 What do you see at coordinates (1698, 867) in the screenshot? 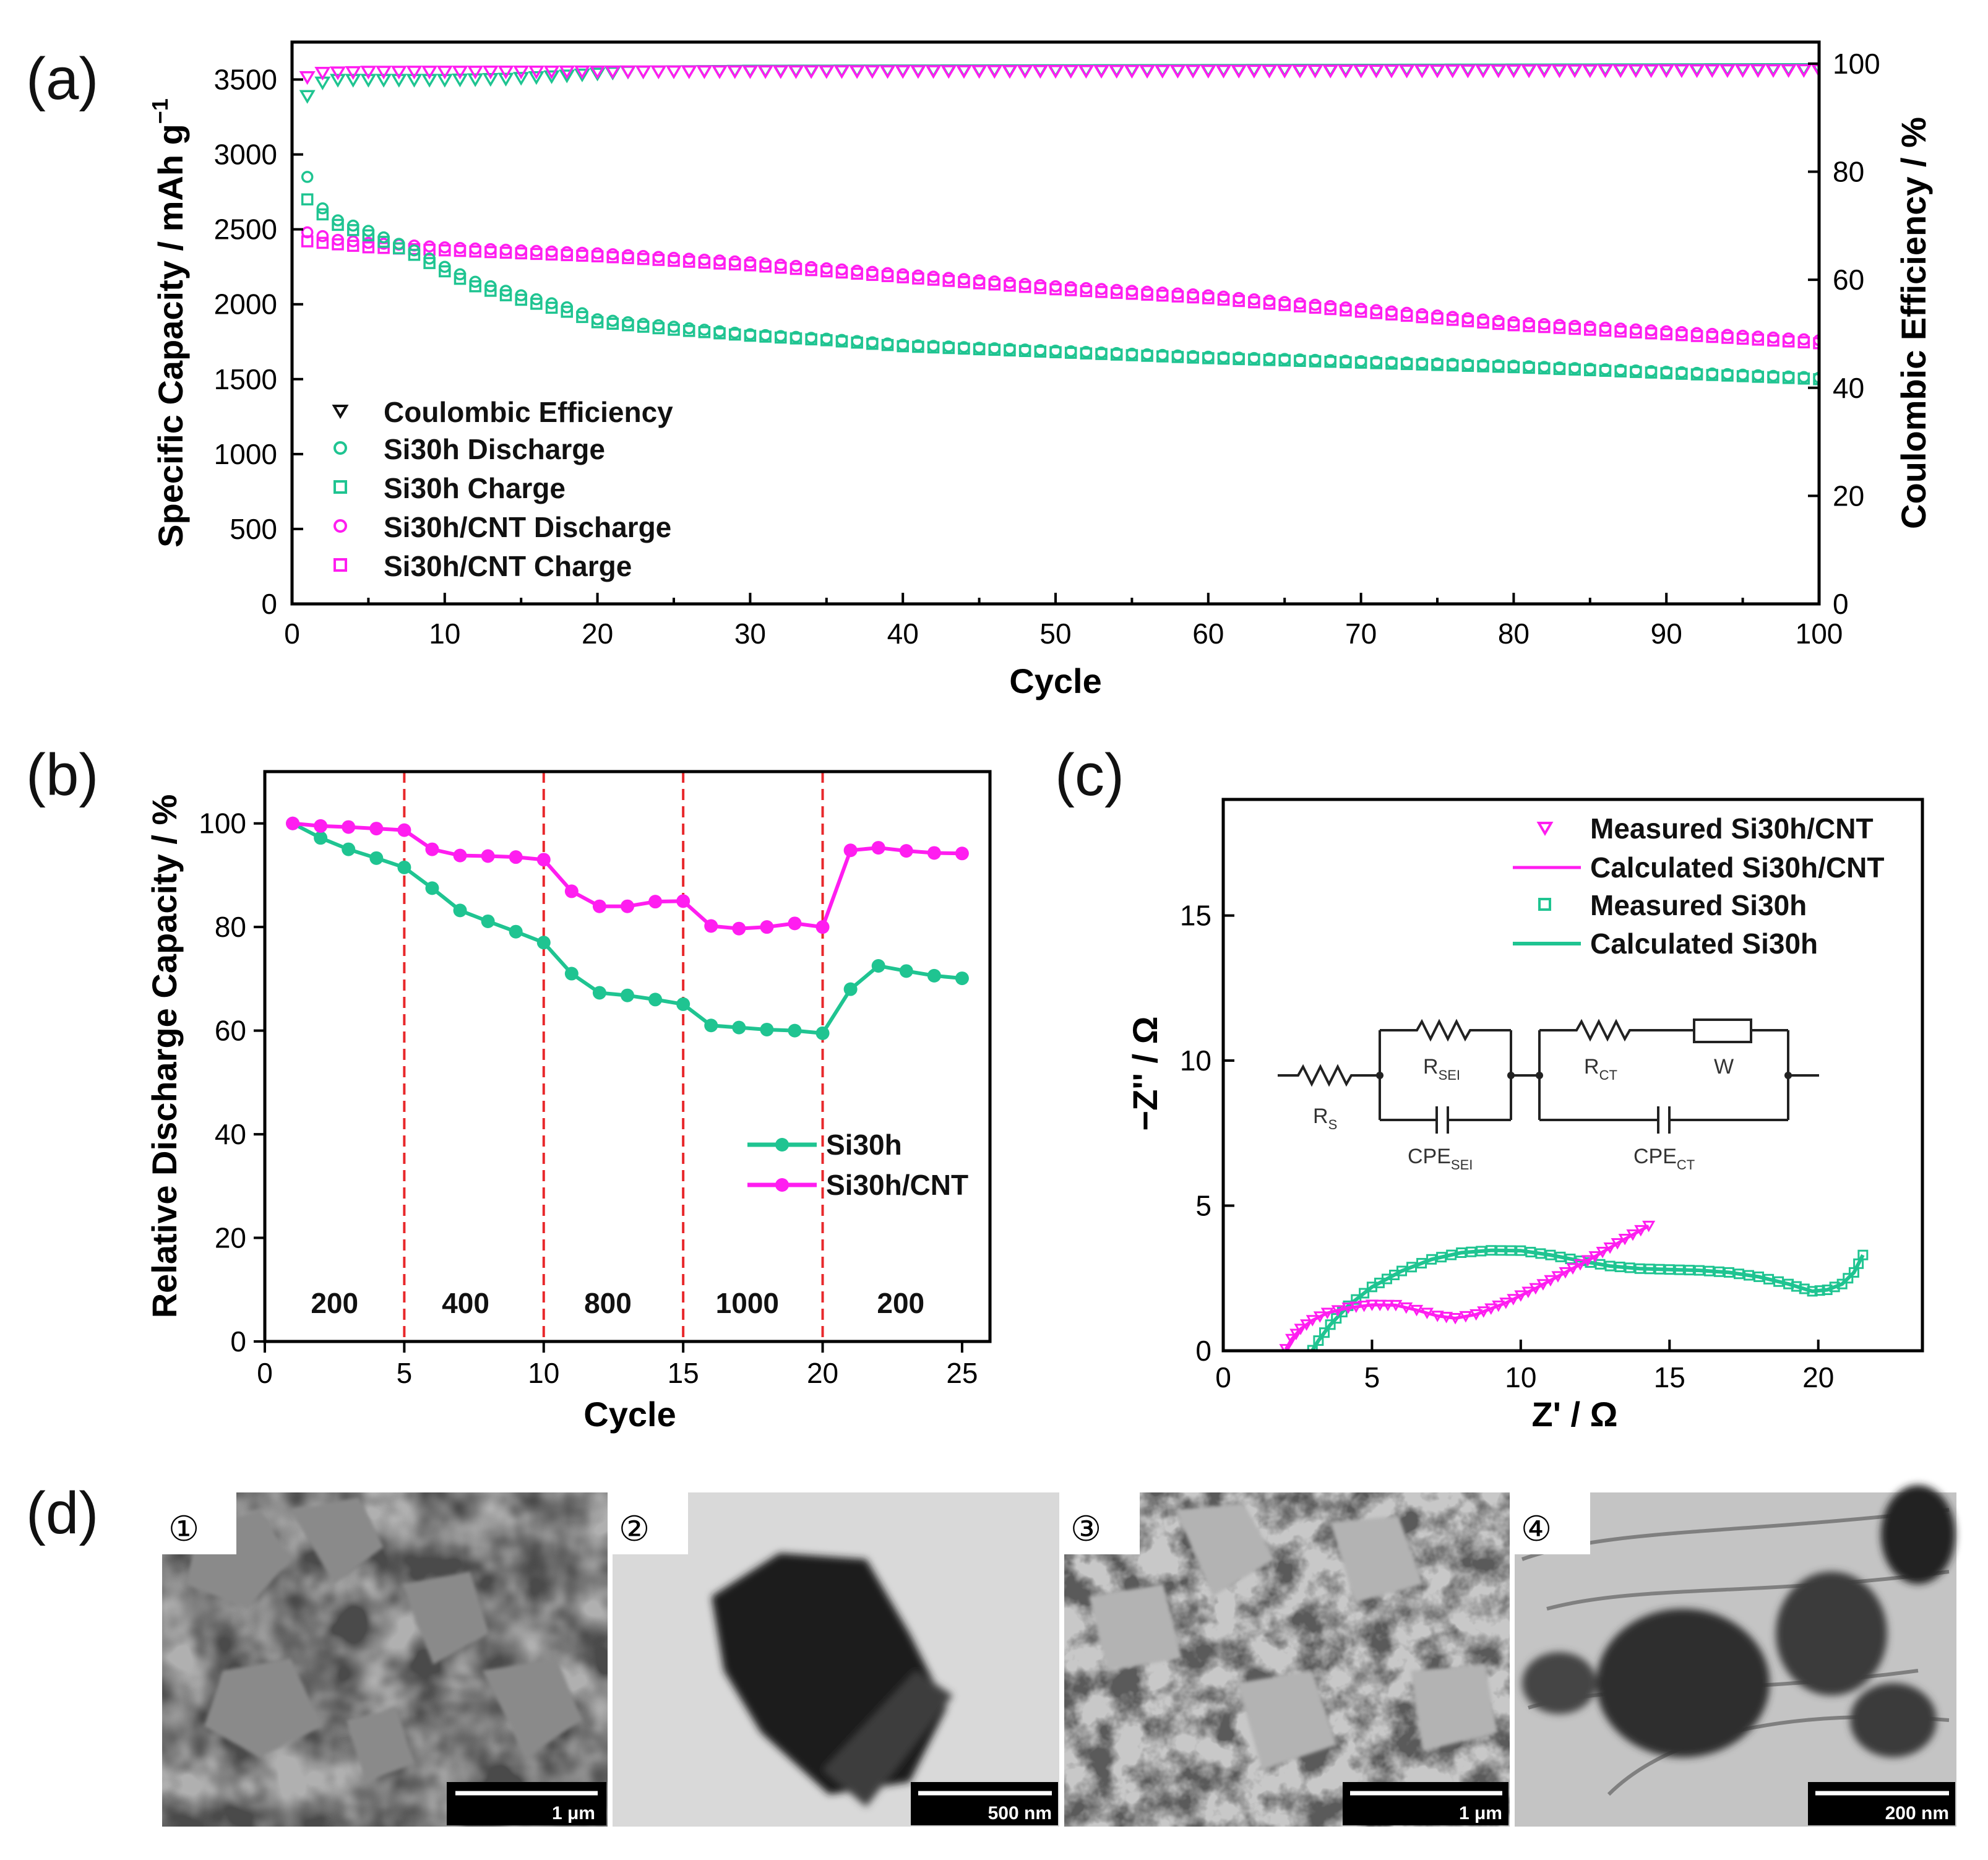
I see `legend-calculated-si30h-cnt: Calculated Si30h/CNT` at bounding box center [1698, 867].